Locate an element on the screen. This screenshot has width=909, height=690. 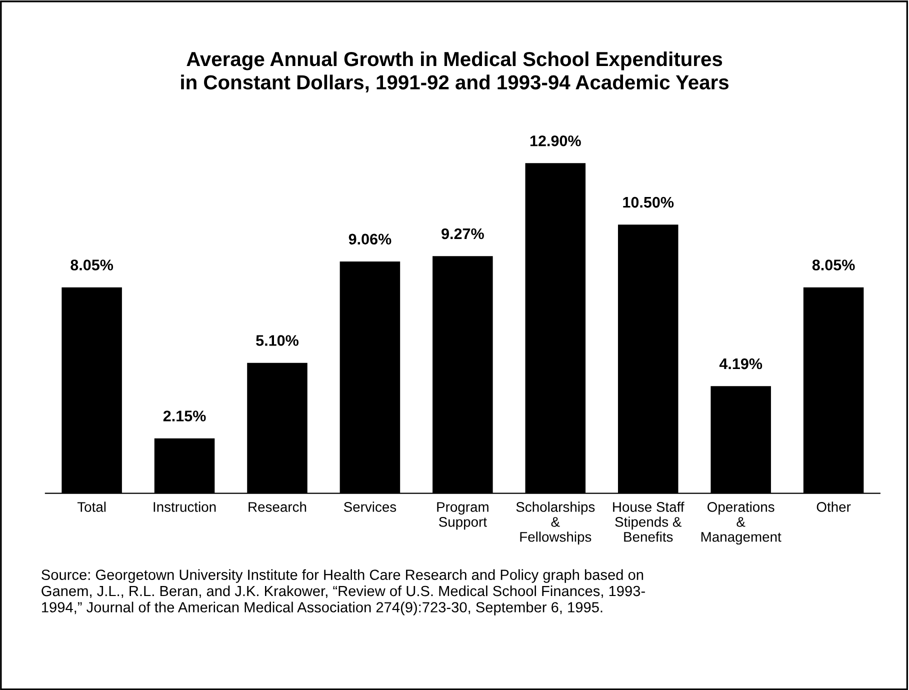
chart-title: Average Annual Growth in Medical School Expenditures in Constant Dollars, 1991-92 and 1993-94 Academic Years is located at coordinates (455, 71).